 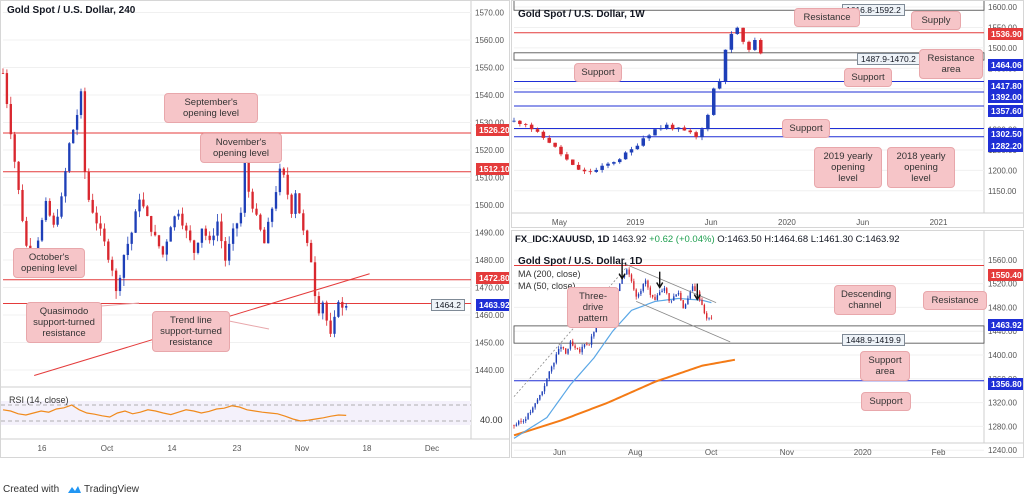 I want to click on x-tick-label: May, so click(x=559, y=222).